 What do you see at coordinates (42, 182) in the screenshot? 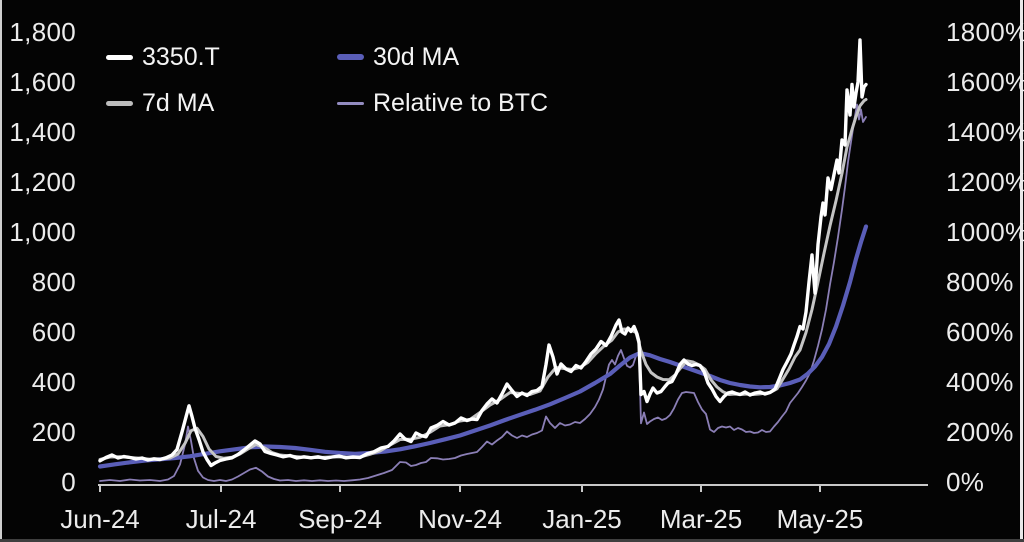
I see `left-axis-tick-label: 1,200` at bounding box center [42, 182].